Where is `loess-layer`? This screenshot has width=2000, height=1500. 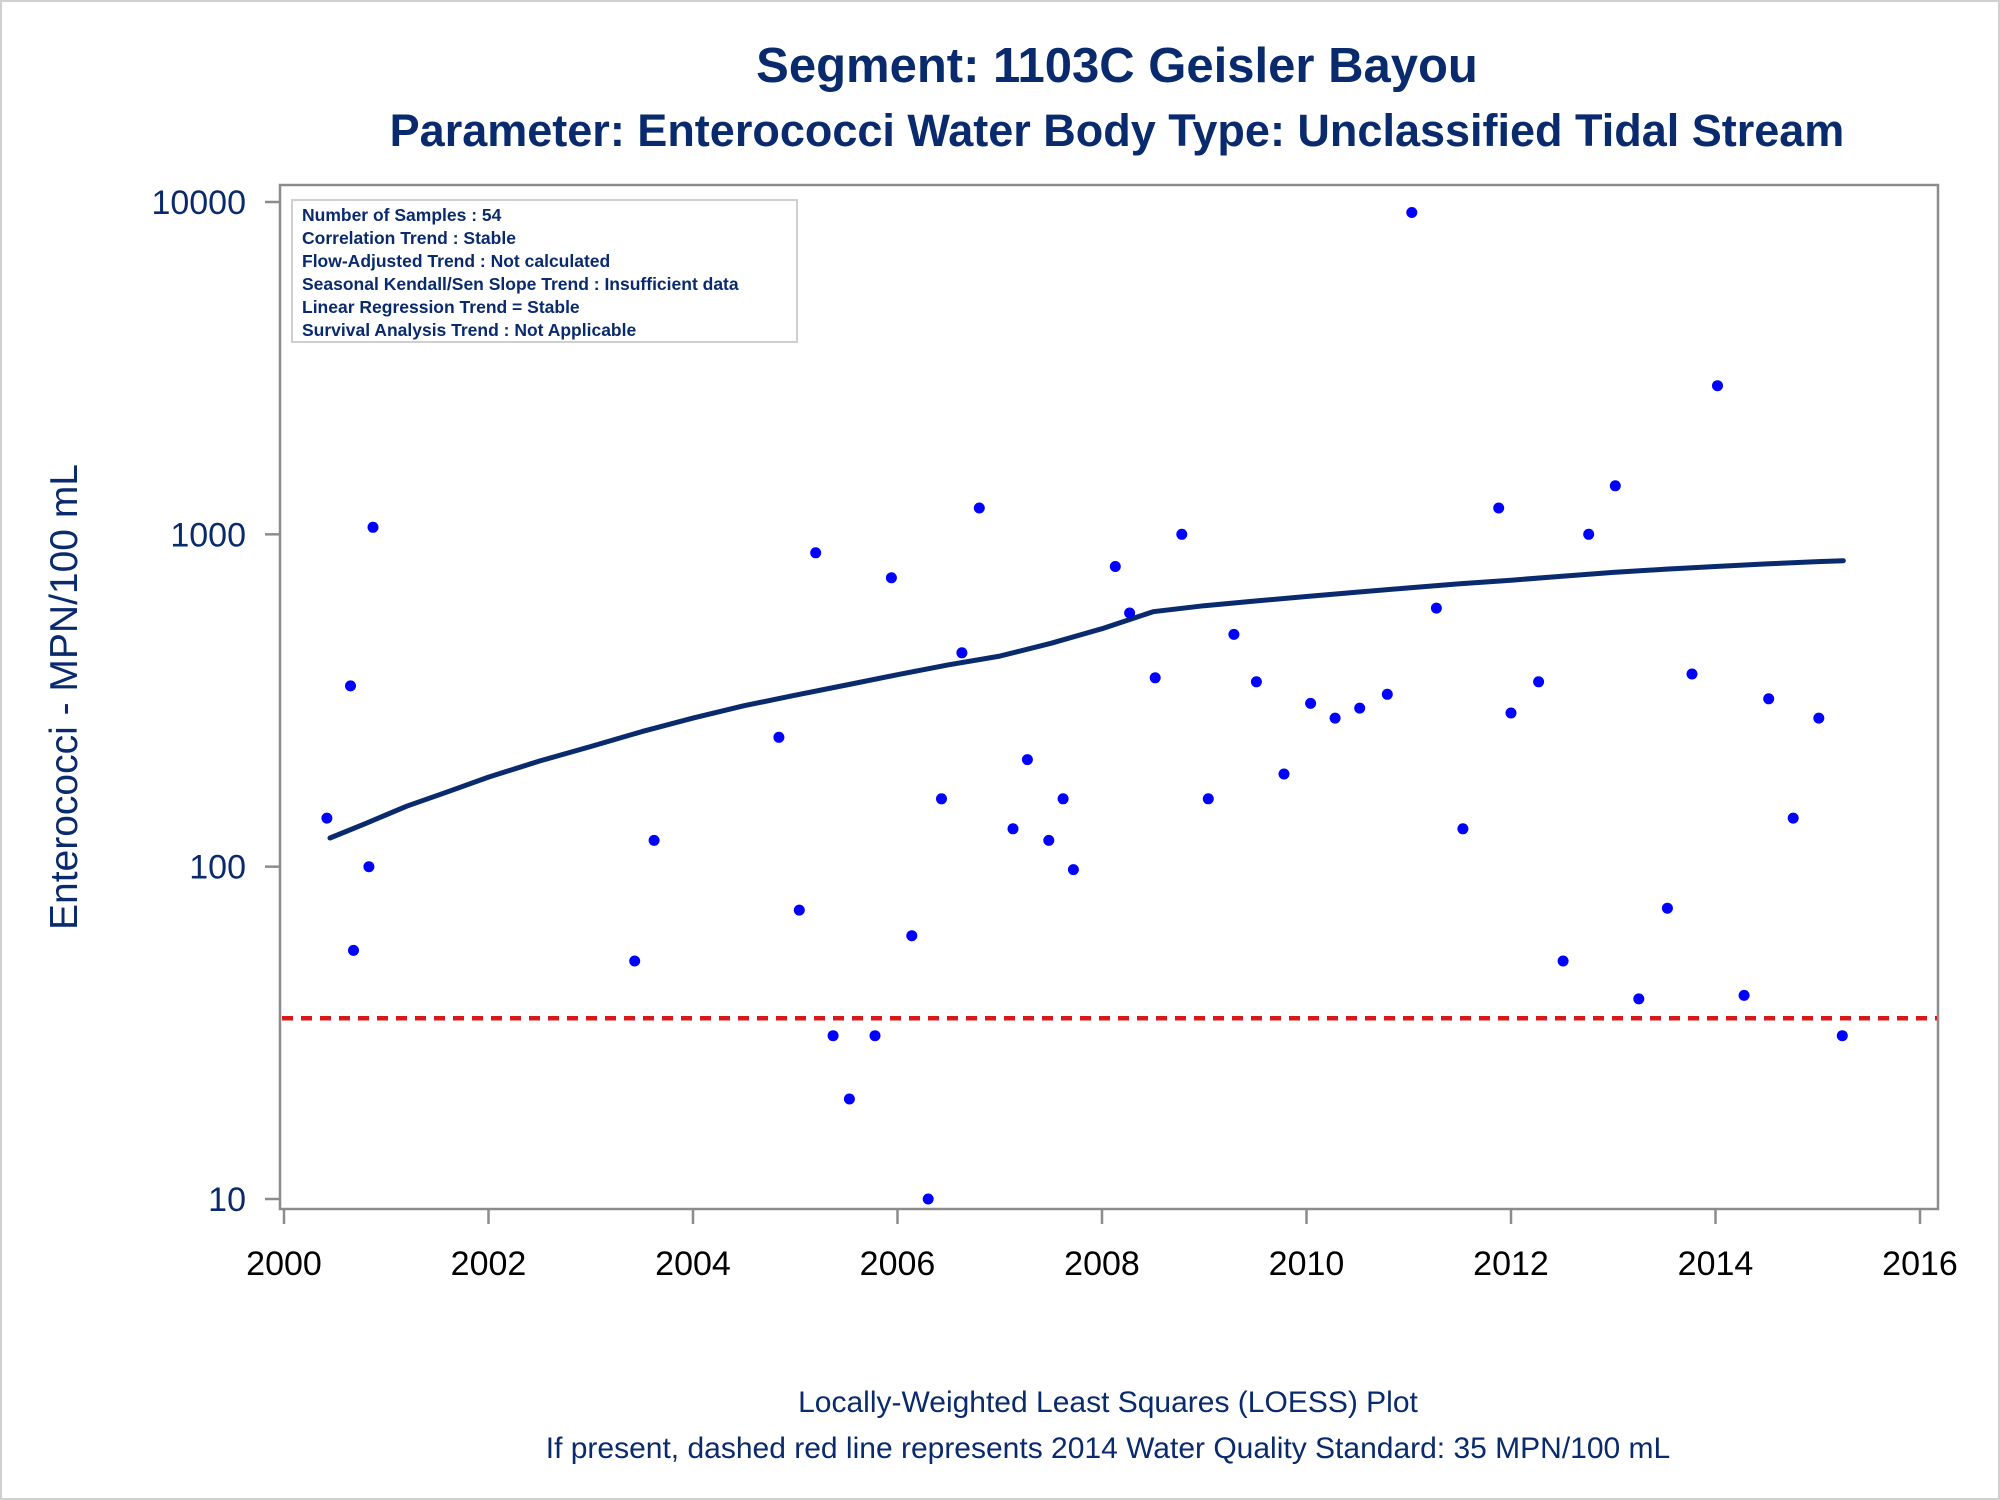
loess-layer is located at coordinates (1086, 699).